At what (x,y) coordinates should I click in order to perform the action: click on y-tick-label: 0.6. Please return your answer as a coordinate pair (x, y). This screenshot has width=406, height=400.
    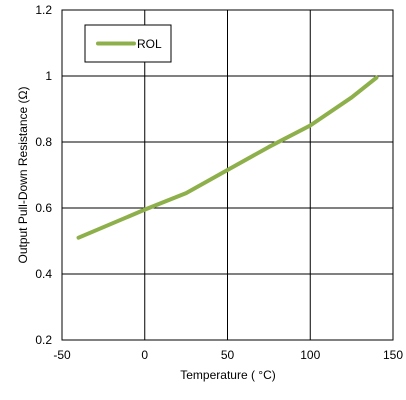
    Looking at the image, I should click on (43, 208).